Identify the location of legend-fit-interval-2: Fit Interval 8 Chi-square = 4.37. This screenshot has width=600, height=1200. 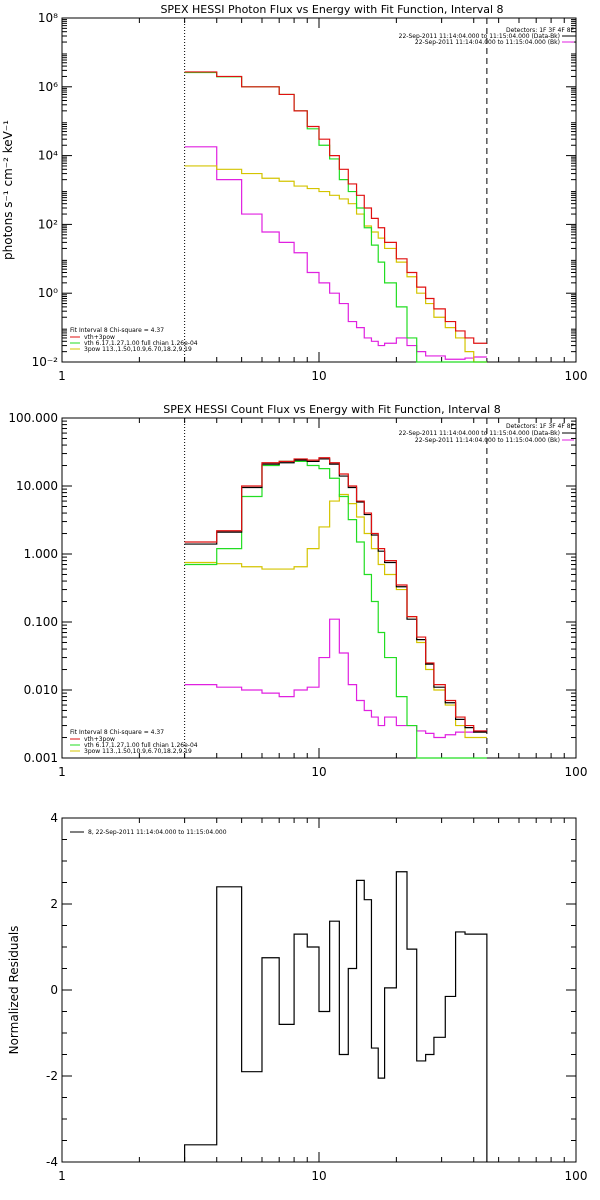
(117, 732).